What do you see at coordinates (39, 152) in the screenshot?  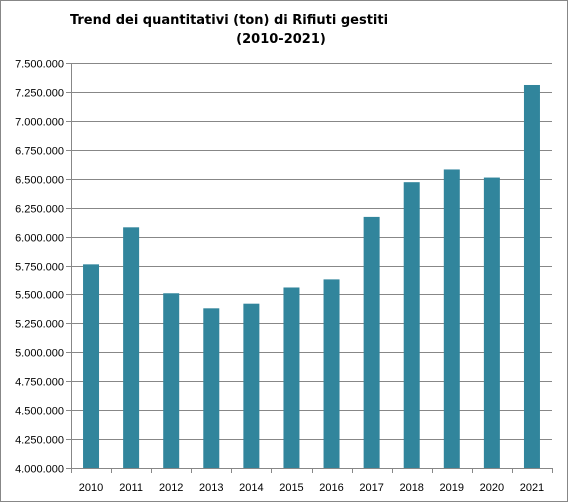 I see `y-tick-label: 6.750.000` at bounding box center [39, 152].